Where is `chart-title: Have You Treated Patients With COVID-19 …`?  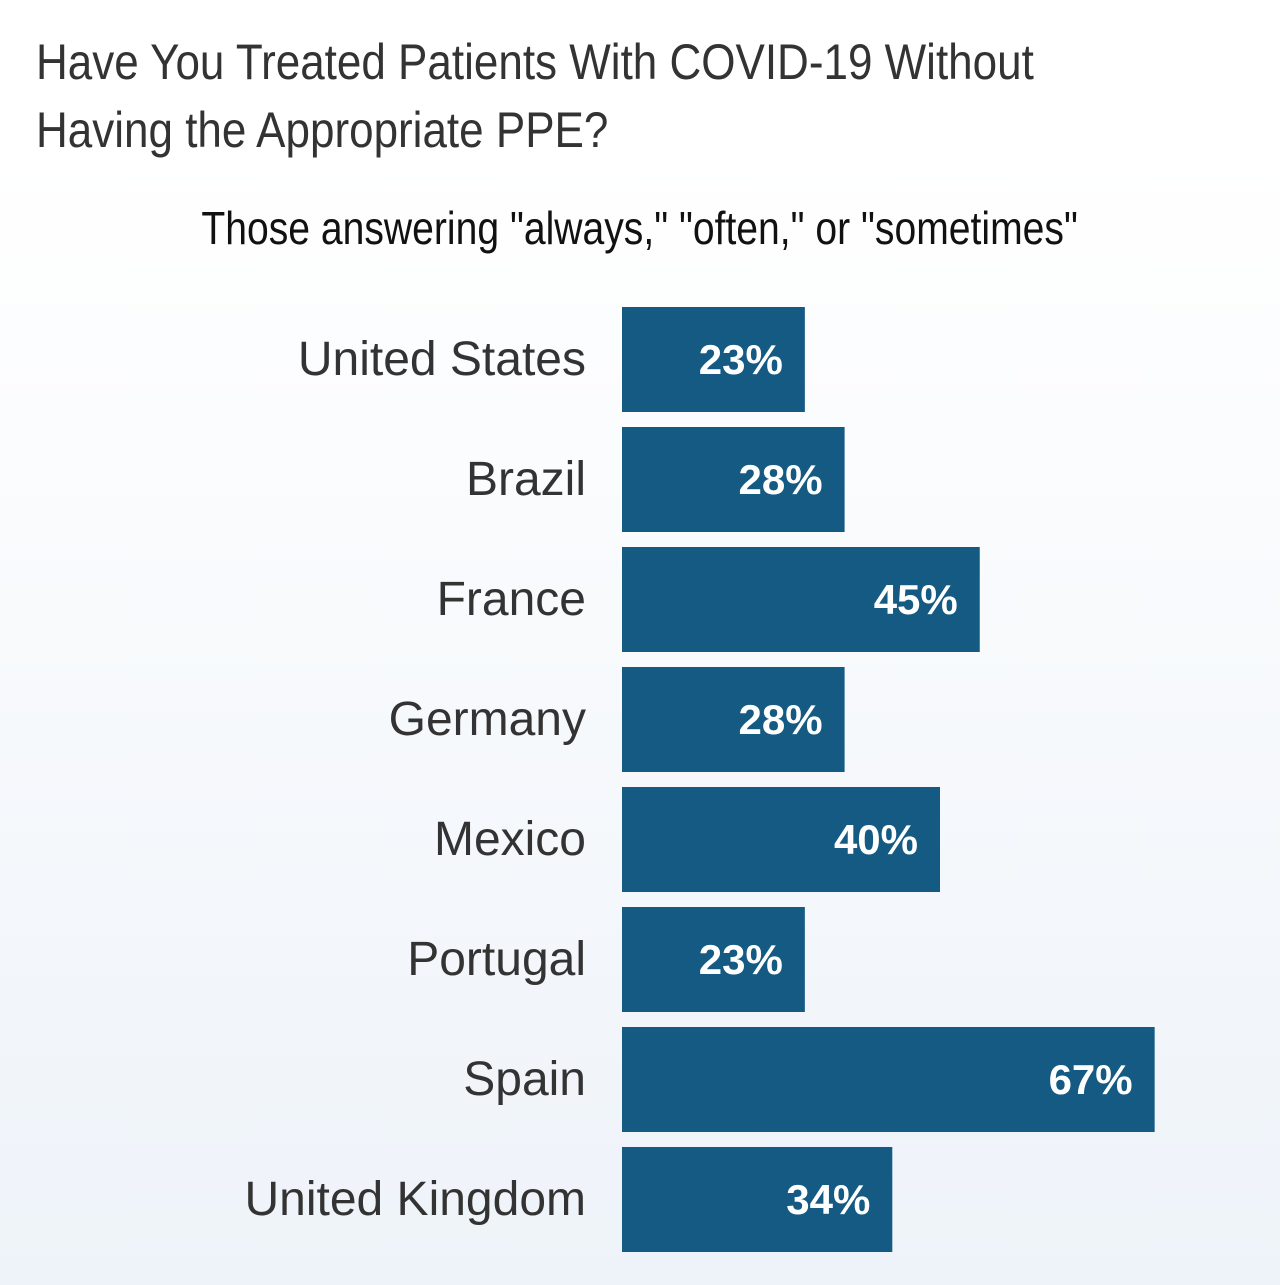
chart-title: Have You Treated Patients With COVID-19 … is located at coordinates (535, 96).